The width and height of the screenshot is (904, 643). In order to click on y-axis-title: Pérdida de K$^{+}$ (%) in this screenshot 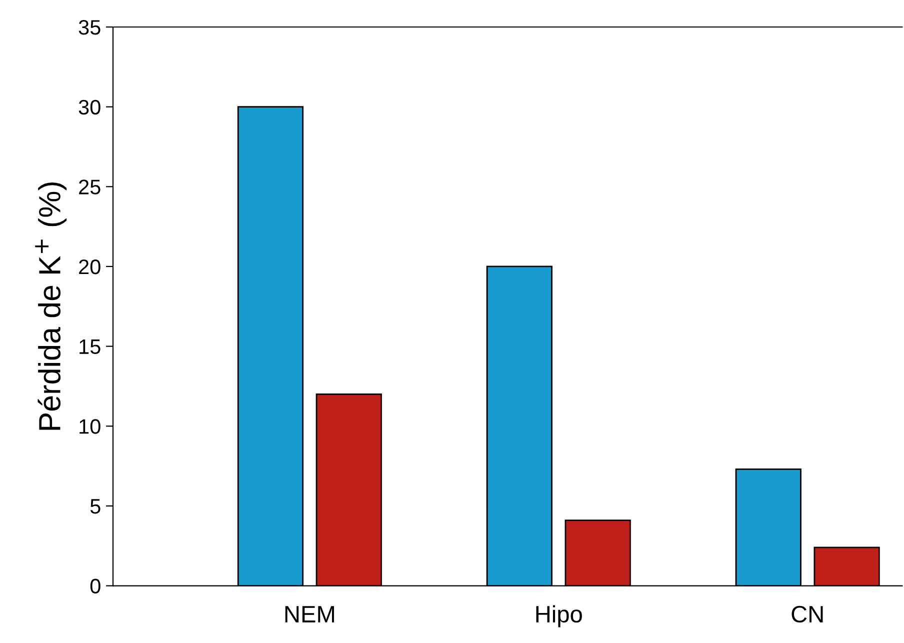, I will do `click(51, 306)`.